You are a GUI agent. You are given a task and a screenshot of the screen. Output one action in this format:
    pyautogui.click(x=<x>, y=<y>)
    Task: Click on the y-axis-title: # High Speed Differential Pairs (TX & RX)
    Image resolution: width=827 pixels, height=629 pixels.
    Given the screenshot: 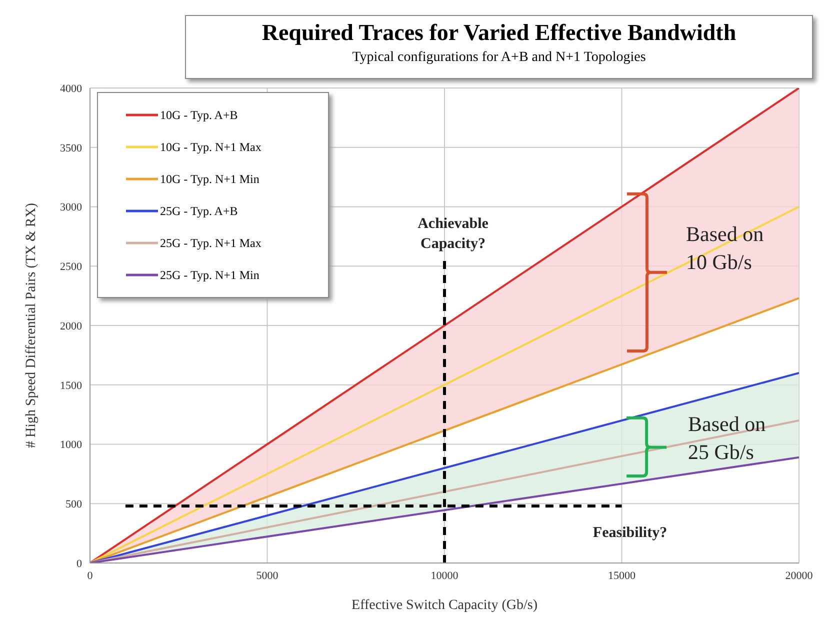 What is the action you would take?
    pyautogui.click(x=31, y=325)
    